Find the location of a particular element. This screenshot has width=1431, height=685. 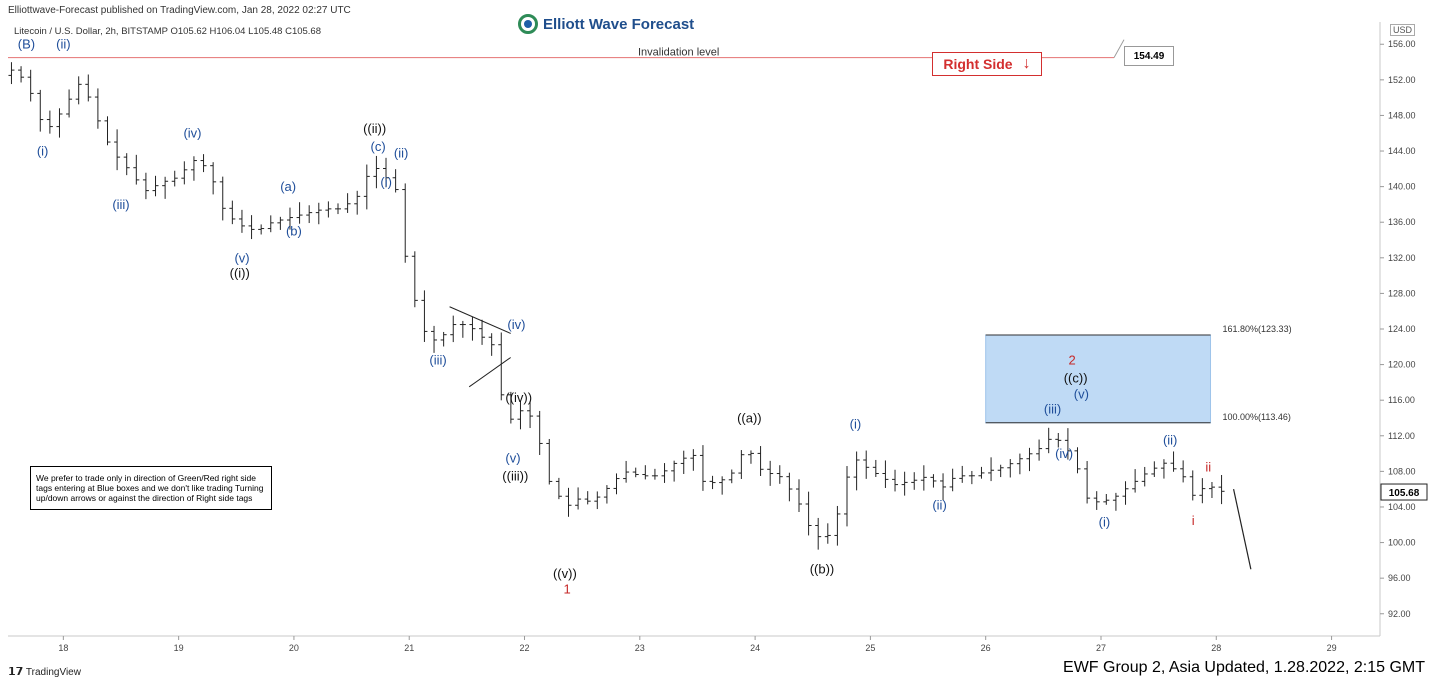

x-tick-label: 19 is located at coordinates (179, 648).